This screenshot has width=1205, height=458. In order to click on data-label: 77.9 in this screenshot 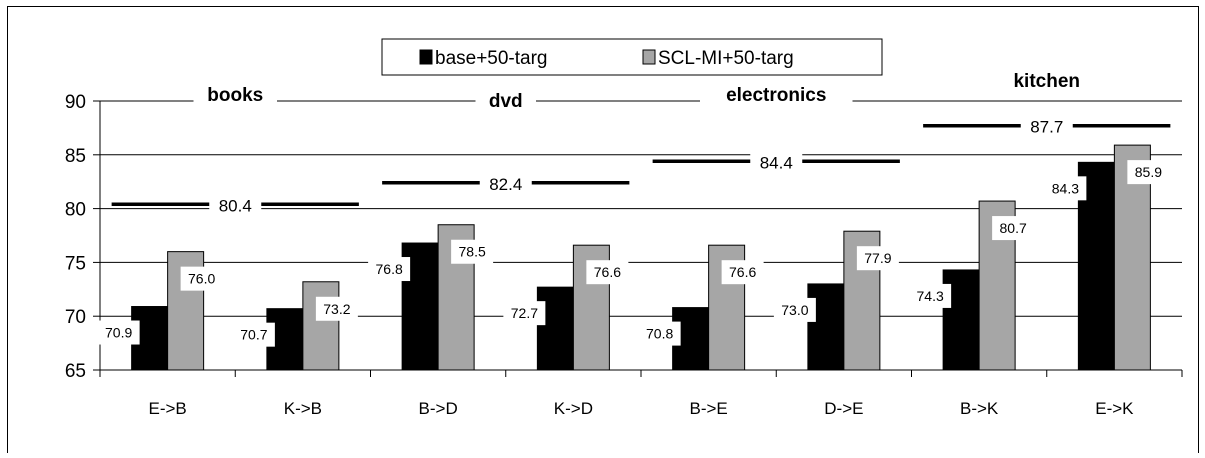, I will do `click(877, 258)`.